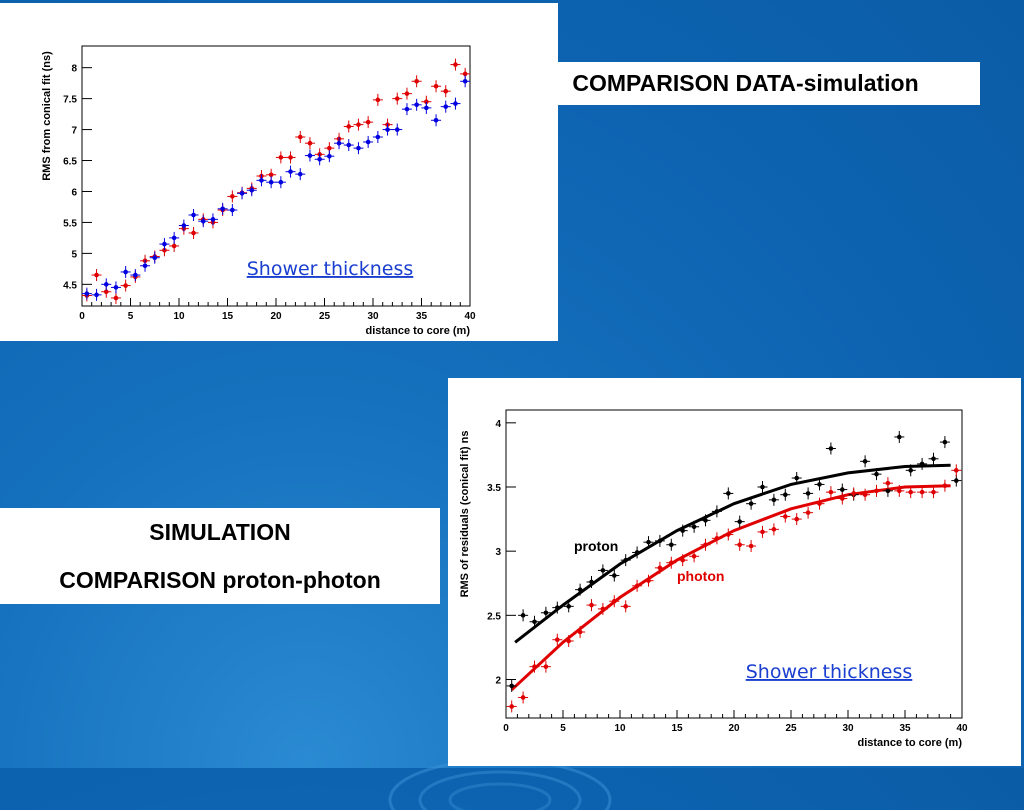 The width and height of the screenshot is (1024, 810). What do you see at coordinates (498, 681) in the screenshot?
I see `y-tick-label: 2` at bounding box center [498, 681].